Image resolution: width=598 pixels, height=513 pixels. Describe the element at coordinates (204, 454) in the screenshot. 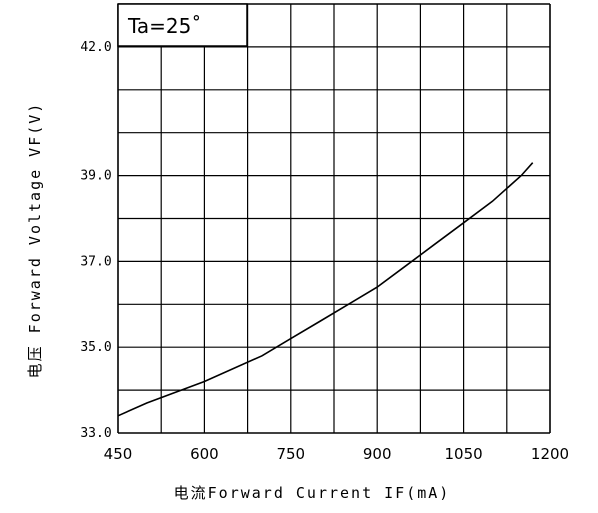

I see `x-tick-label: 600` at that location.